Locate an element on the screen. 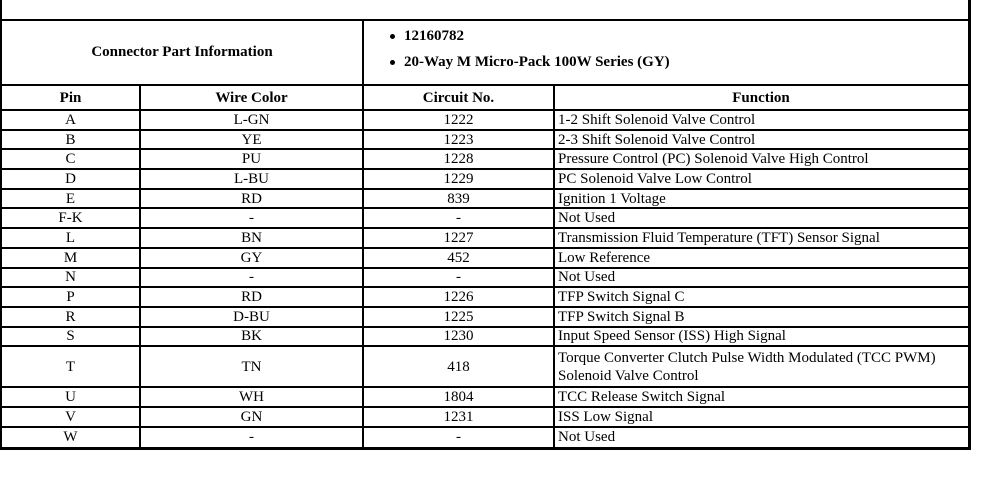 The height and width of the screenshot is (500, 987). wire-color-cell: L-BU is located at coordinates (250, 179).